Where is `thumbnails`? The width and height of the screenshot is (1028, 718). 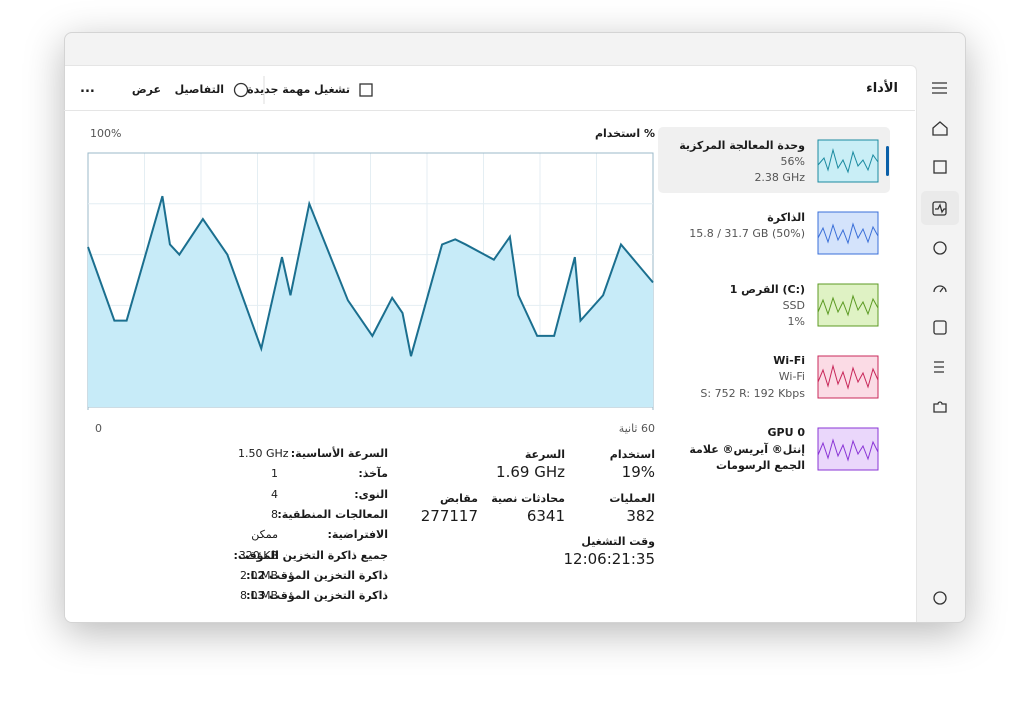
thumbnails is located at coordinates (848, 305).